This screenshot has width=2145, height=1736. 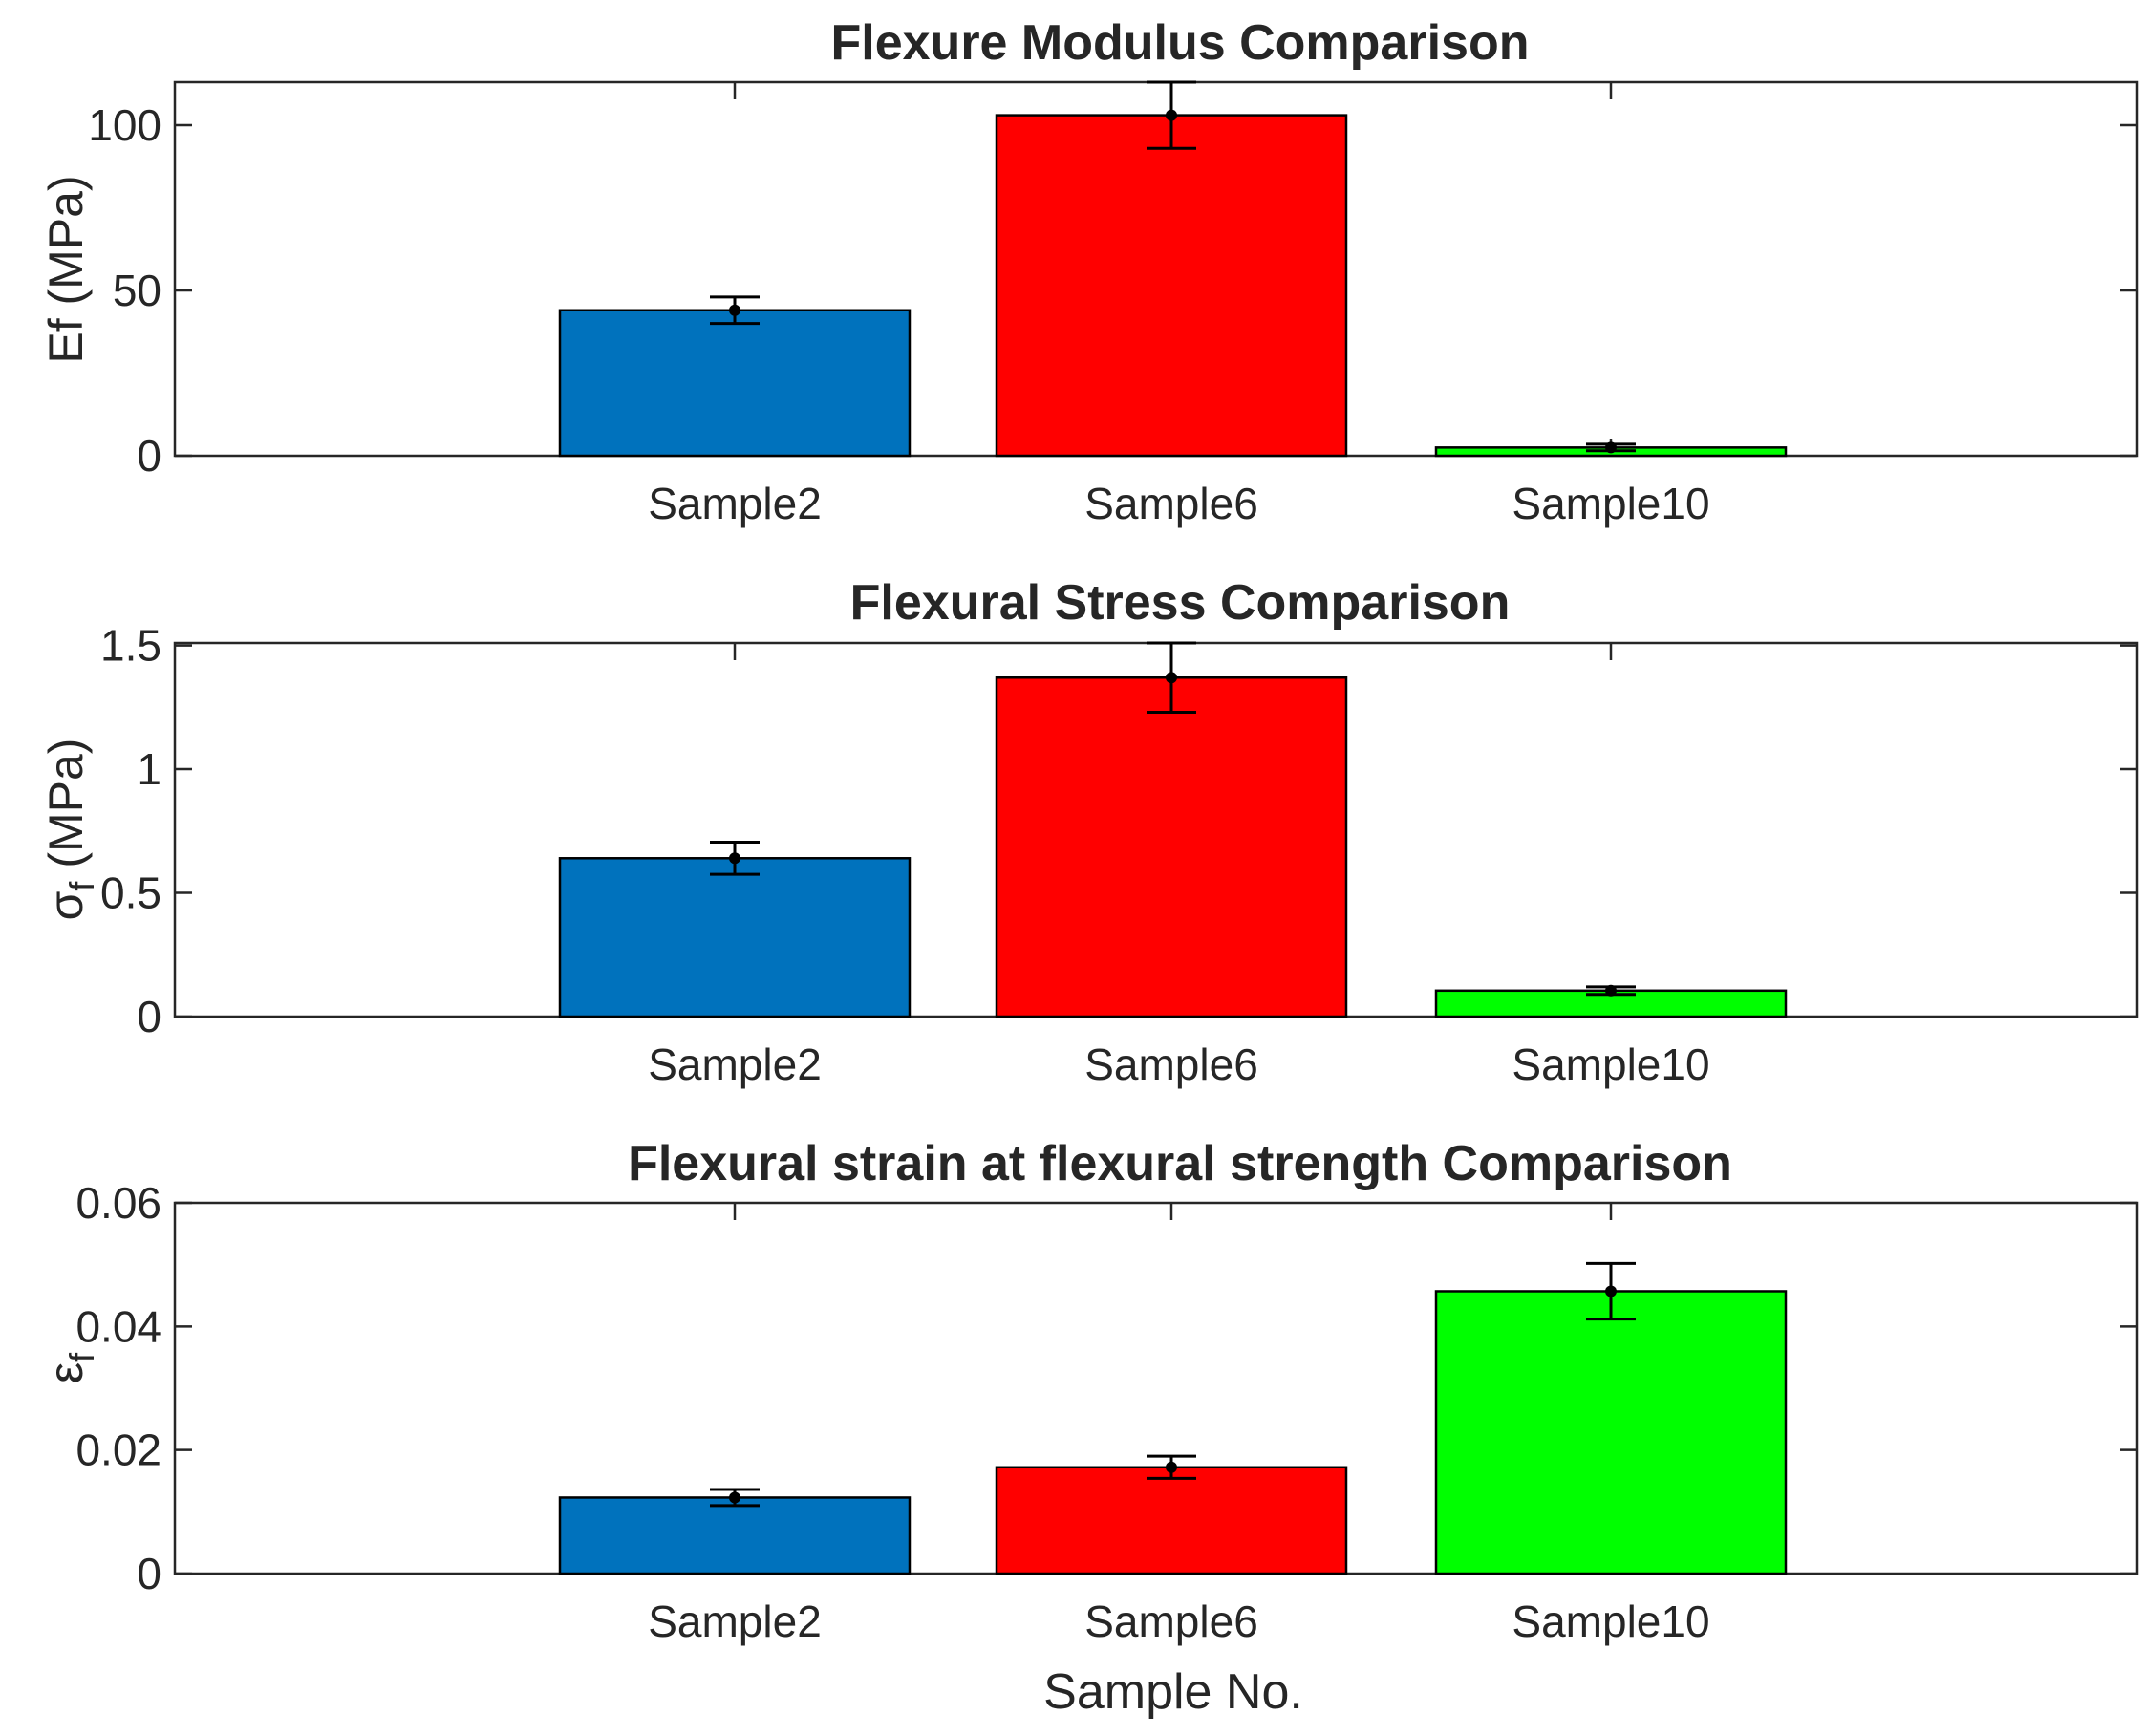 I want to click on y-axis-label: εf, so click(x=70, y=1367).